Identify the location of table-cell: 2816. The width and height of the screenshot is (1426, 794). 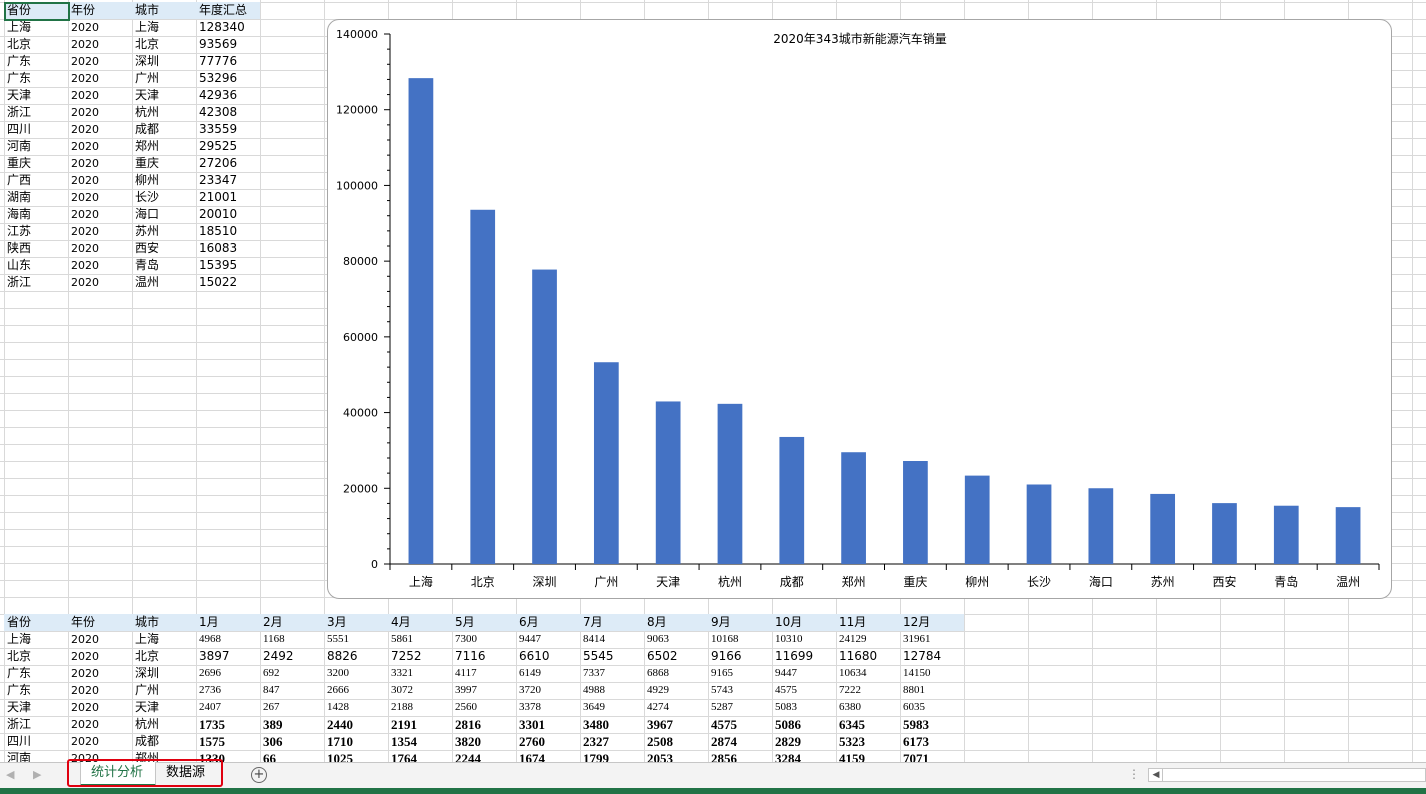
(468, 724).